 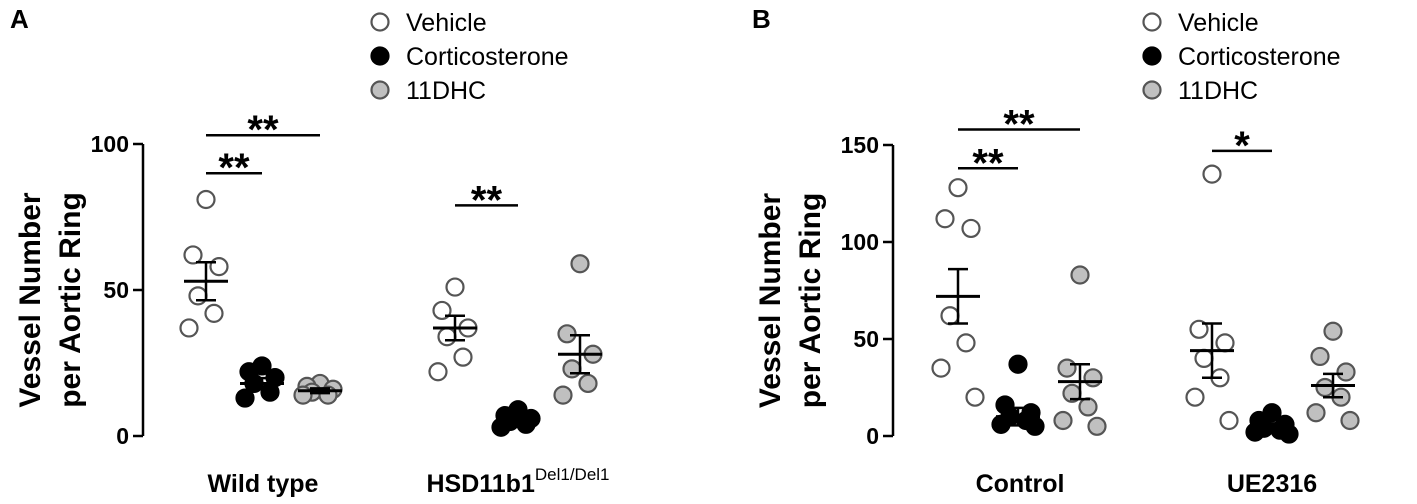 I want to click on x-category-label: Control, so click(x=1020, y=484).